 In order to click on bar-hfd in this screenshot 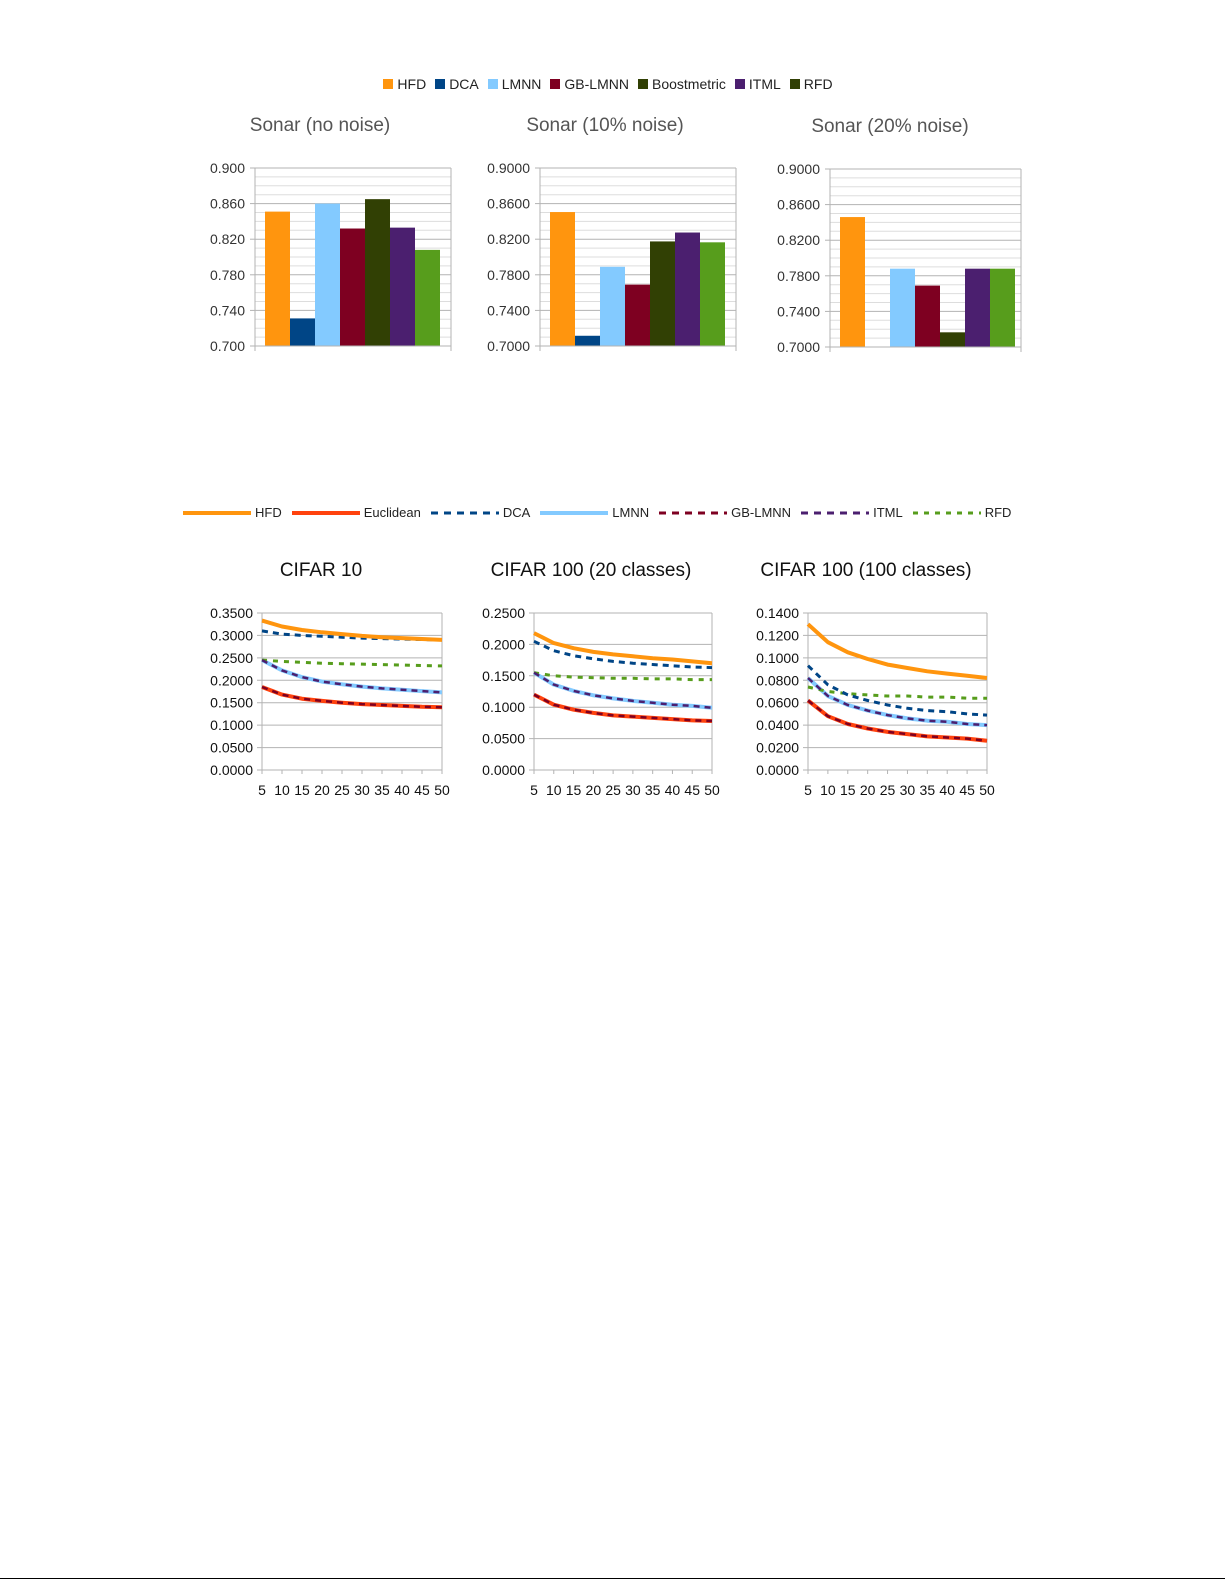, I will do `click(562, 279)`.